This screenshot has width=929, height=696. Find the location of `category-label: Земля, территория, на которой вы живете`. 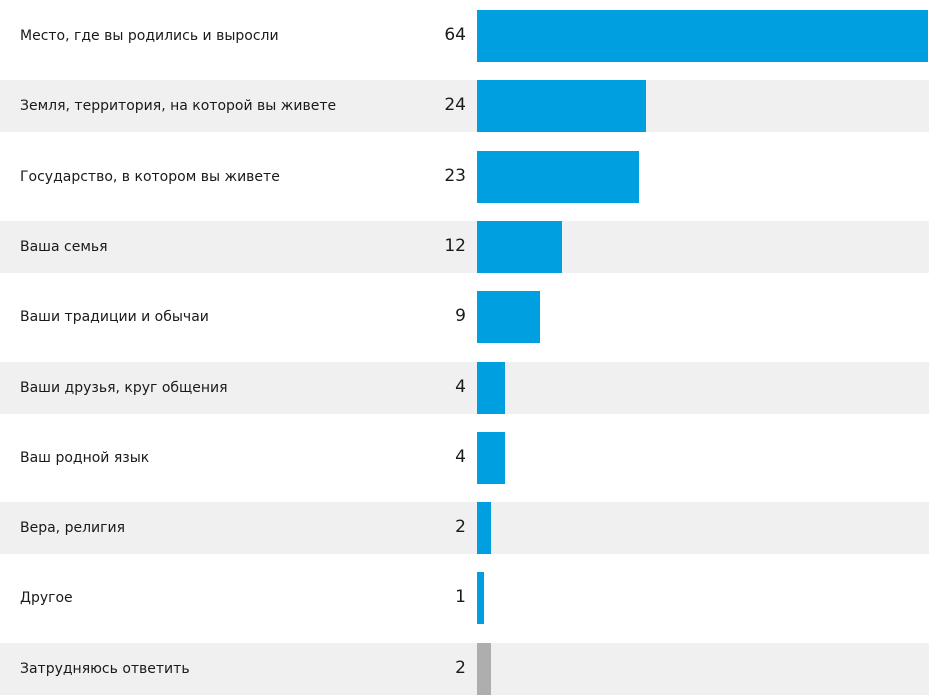

category-label: Земля, территория, на которой вы живете is located at coordinates (178, 106).